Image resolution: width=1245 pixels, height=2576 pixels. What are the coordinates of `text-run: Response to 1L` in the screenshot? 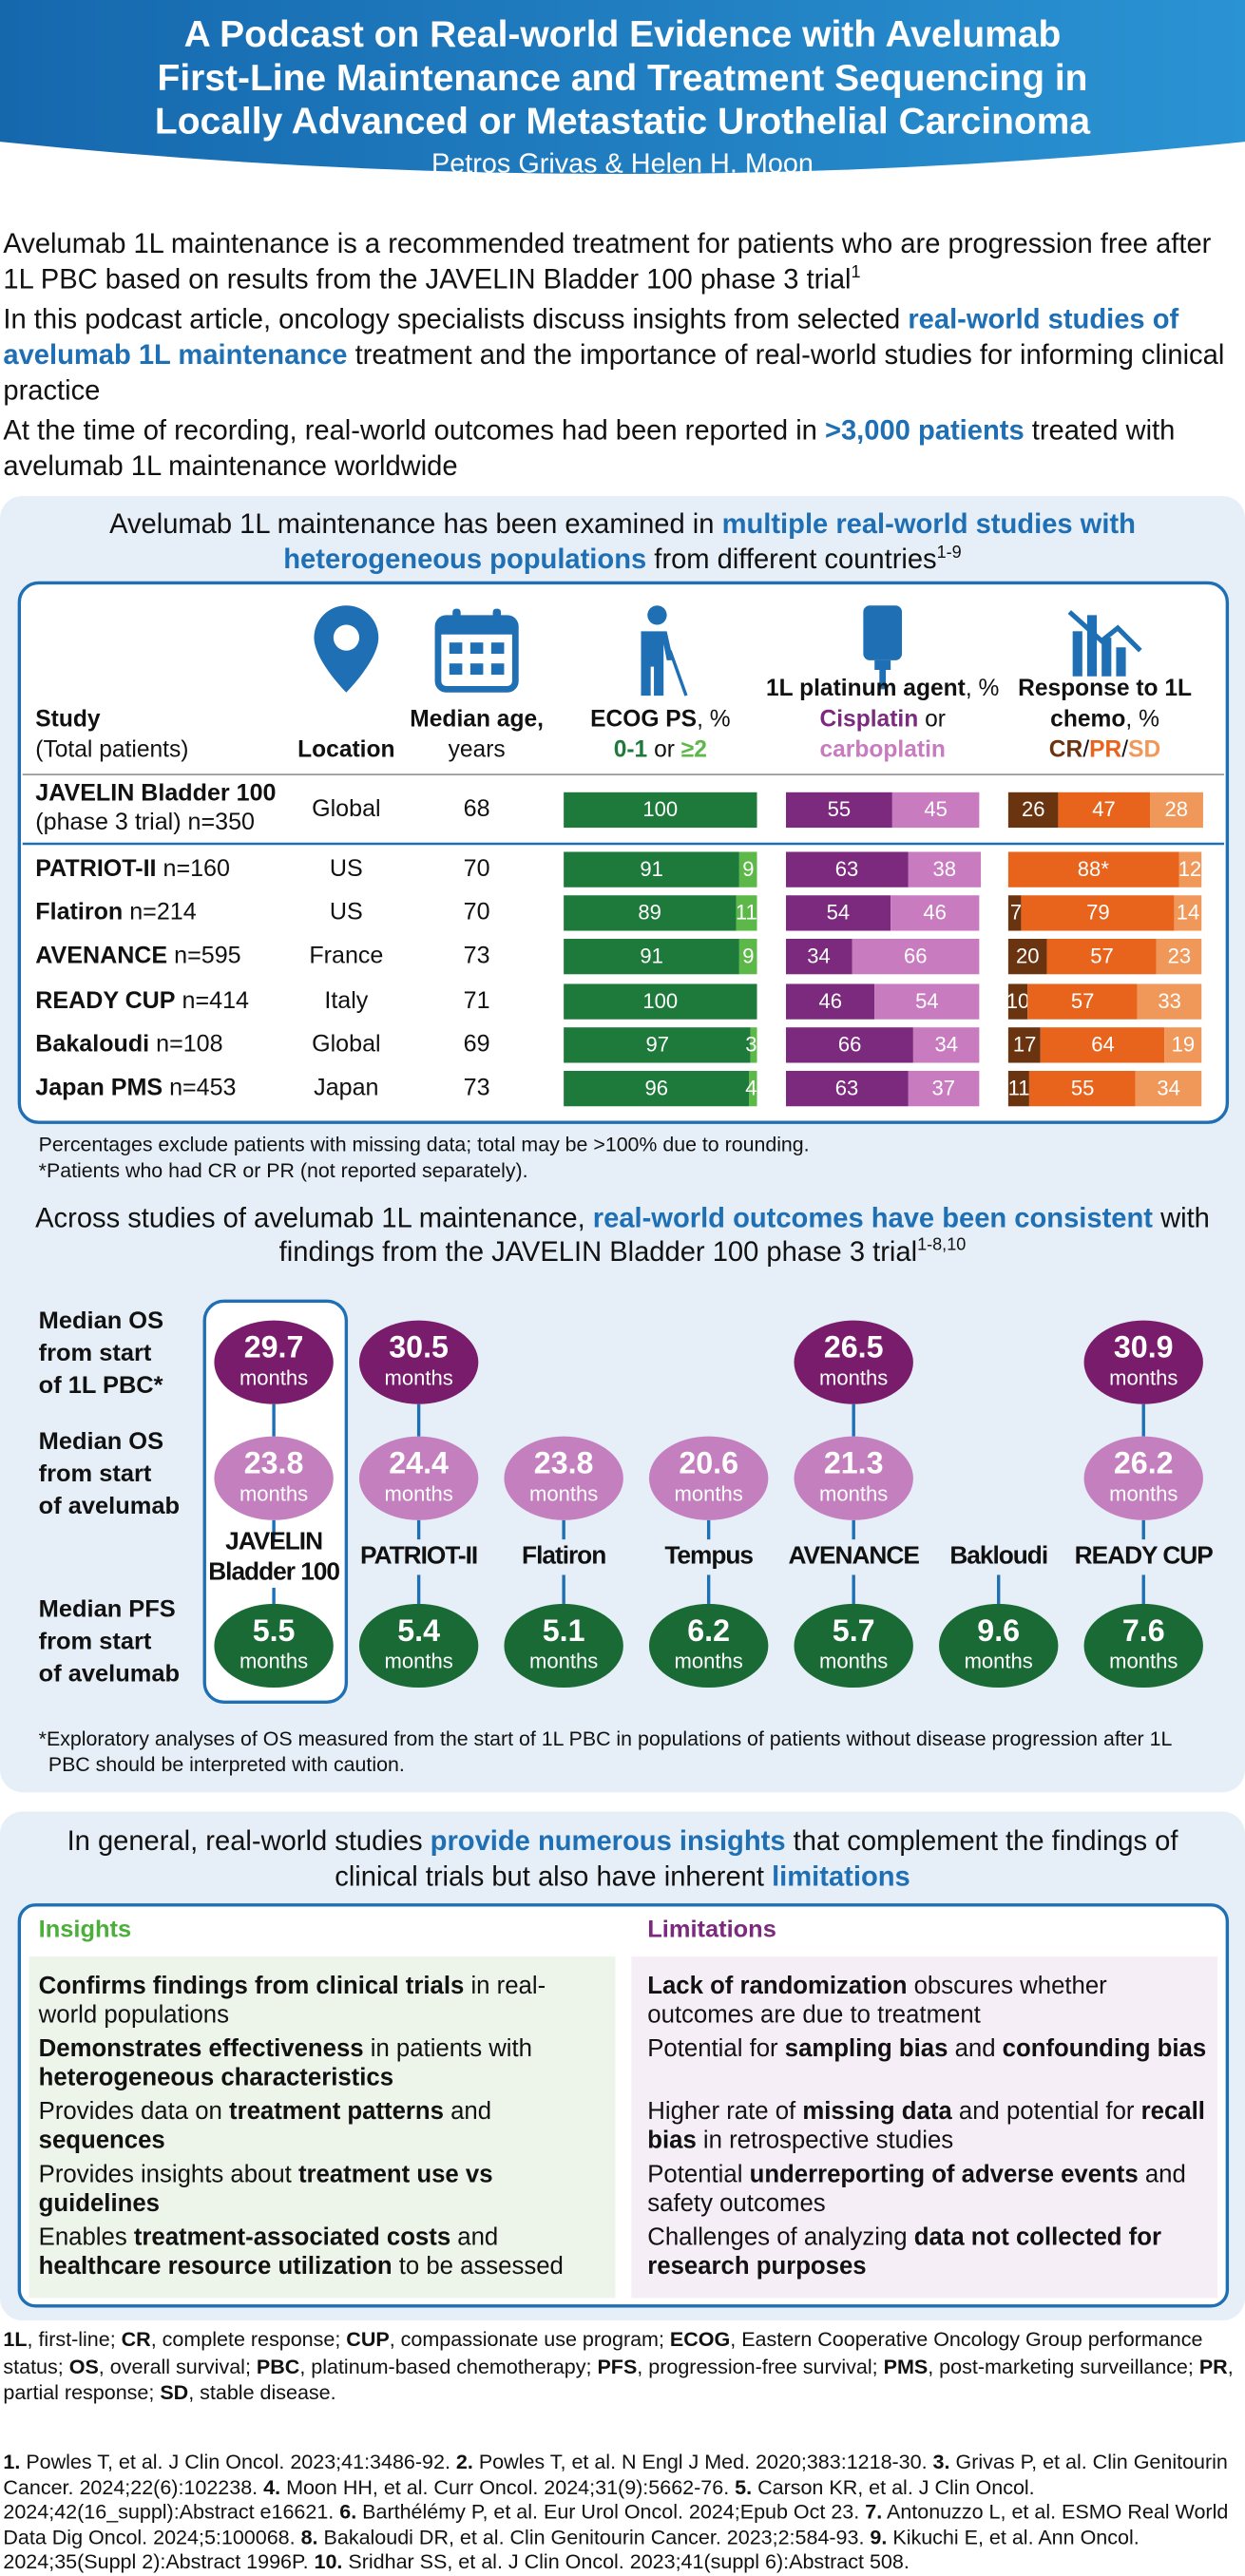 It's located at (1105, 689).